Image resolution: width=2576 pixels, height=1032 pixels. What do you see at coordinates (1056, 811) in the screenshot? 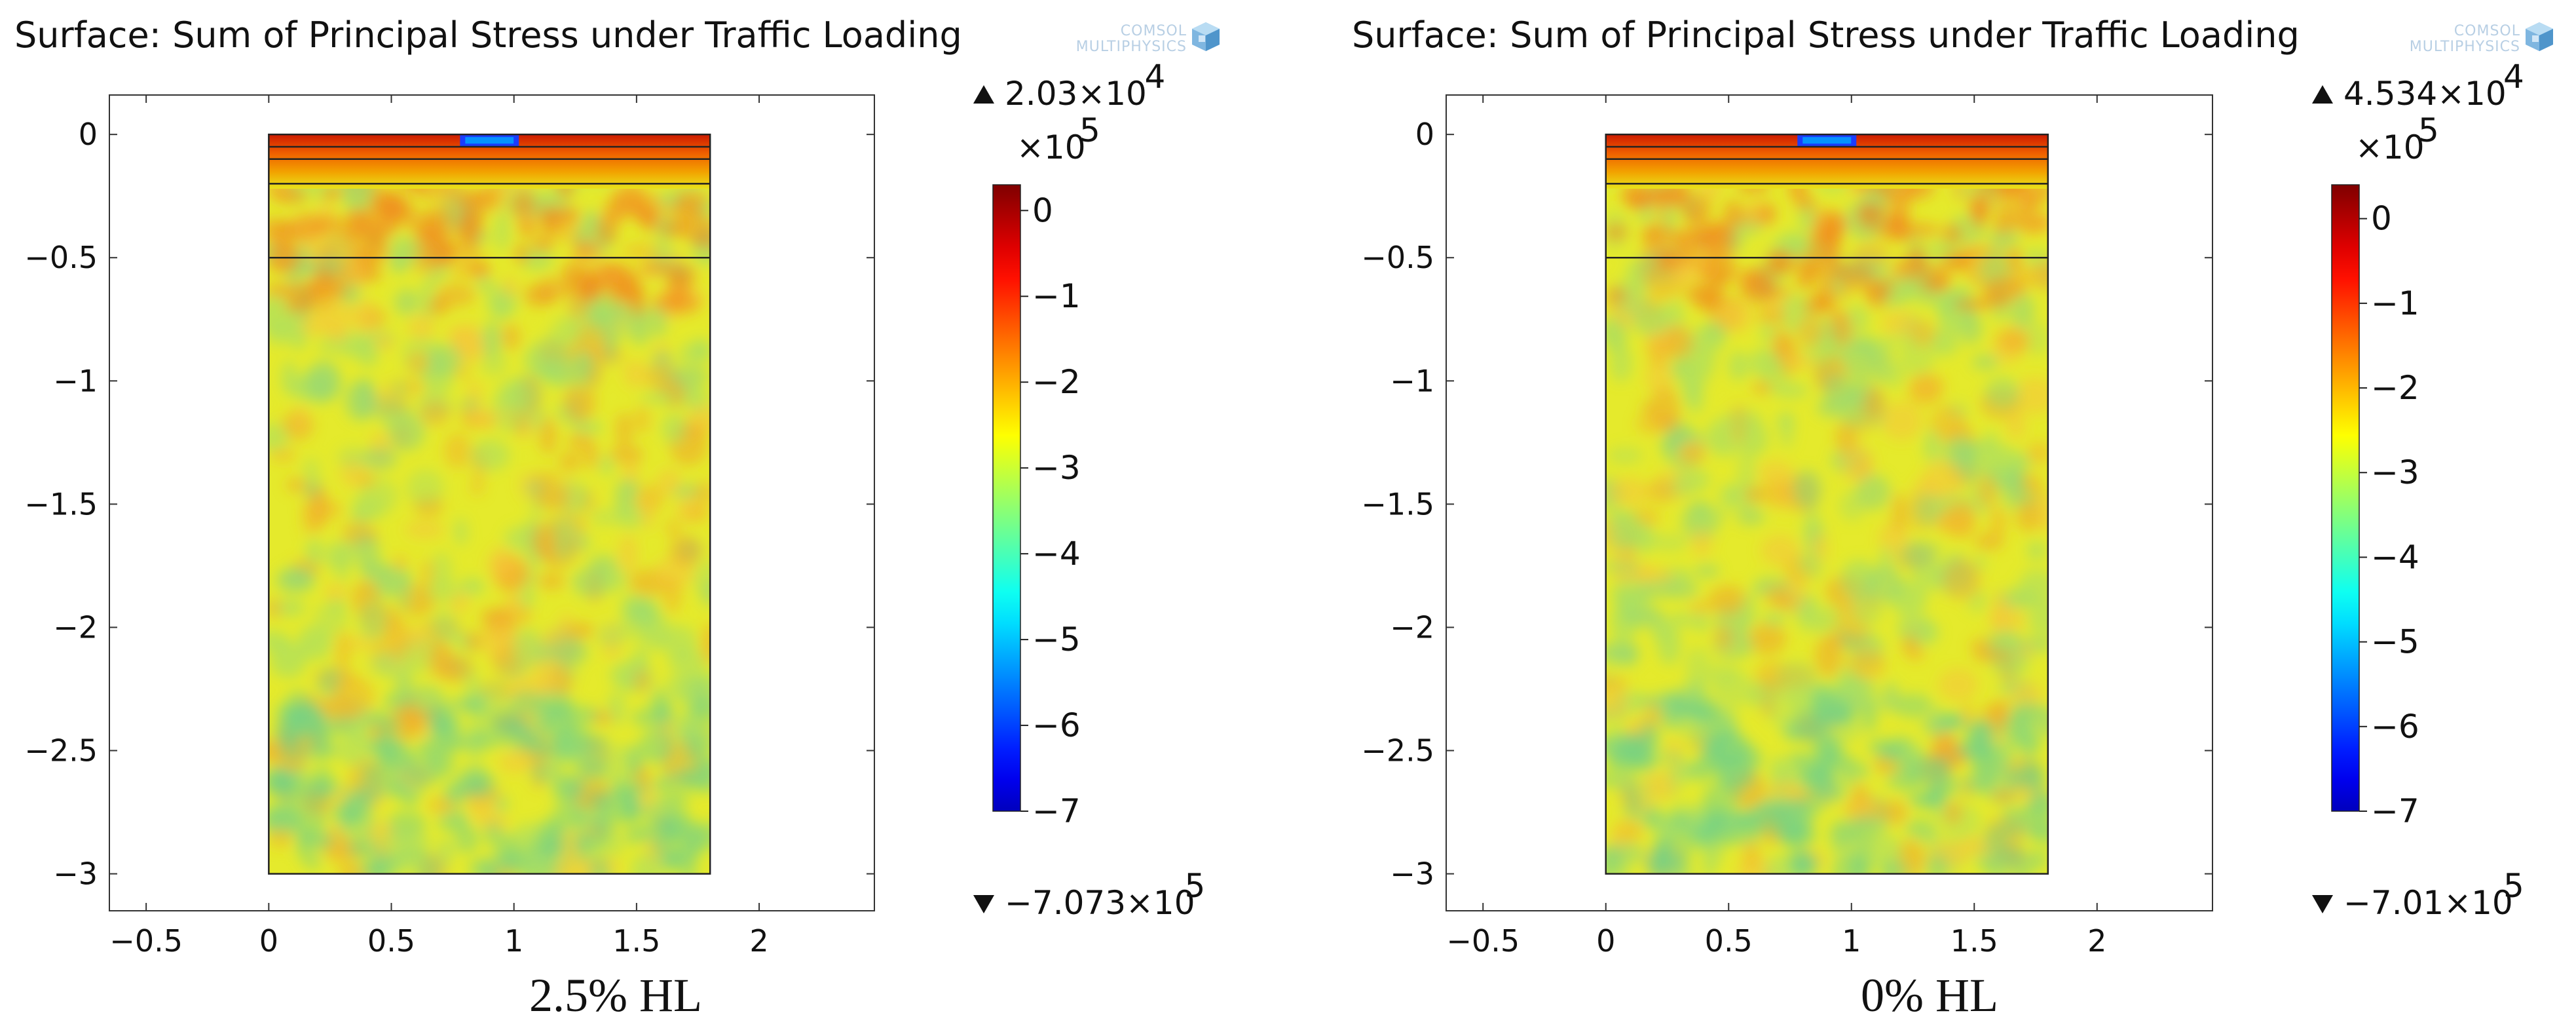
I see `colorbar-tick-label: −7` at bounding box center [1056, 811].